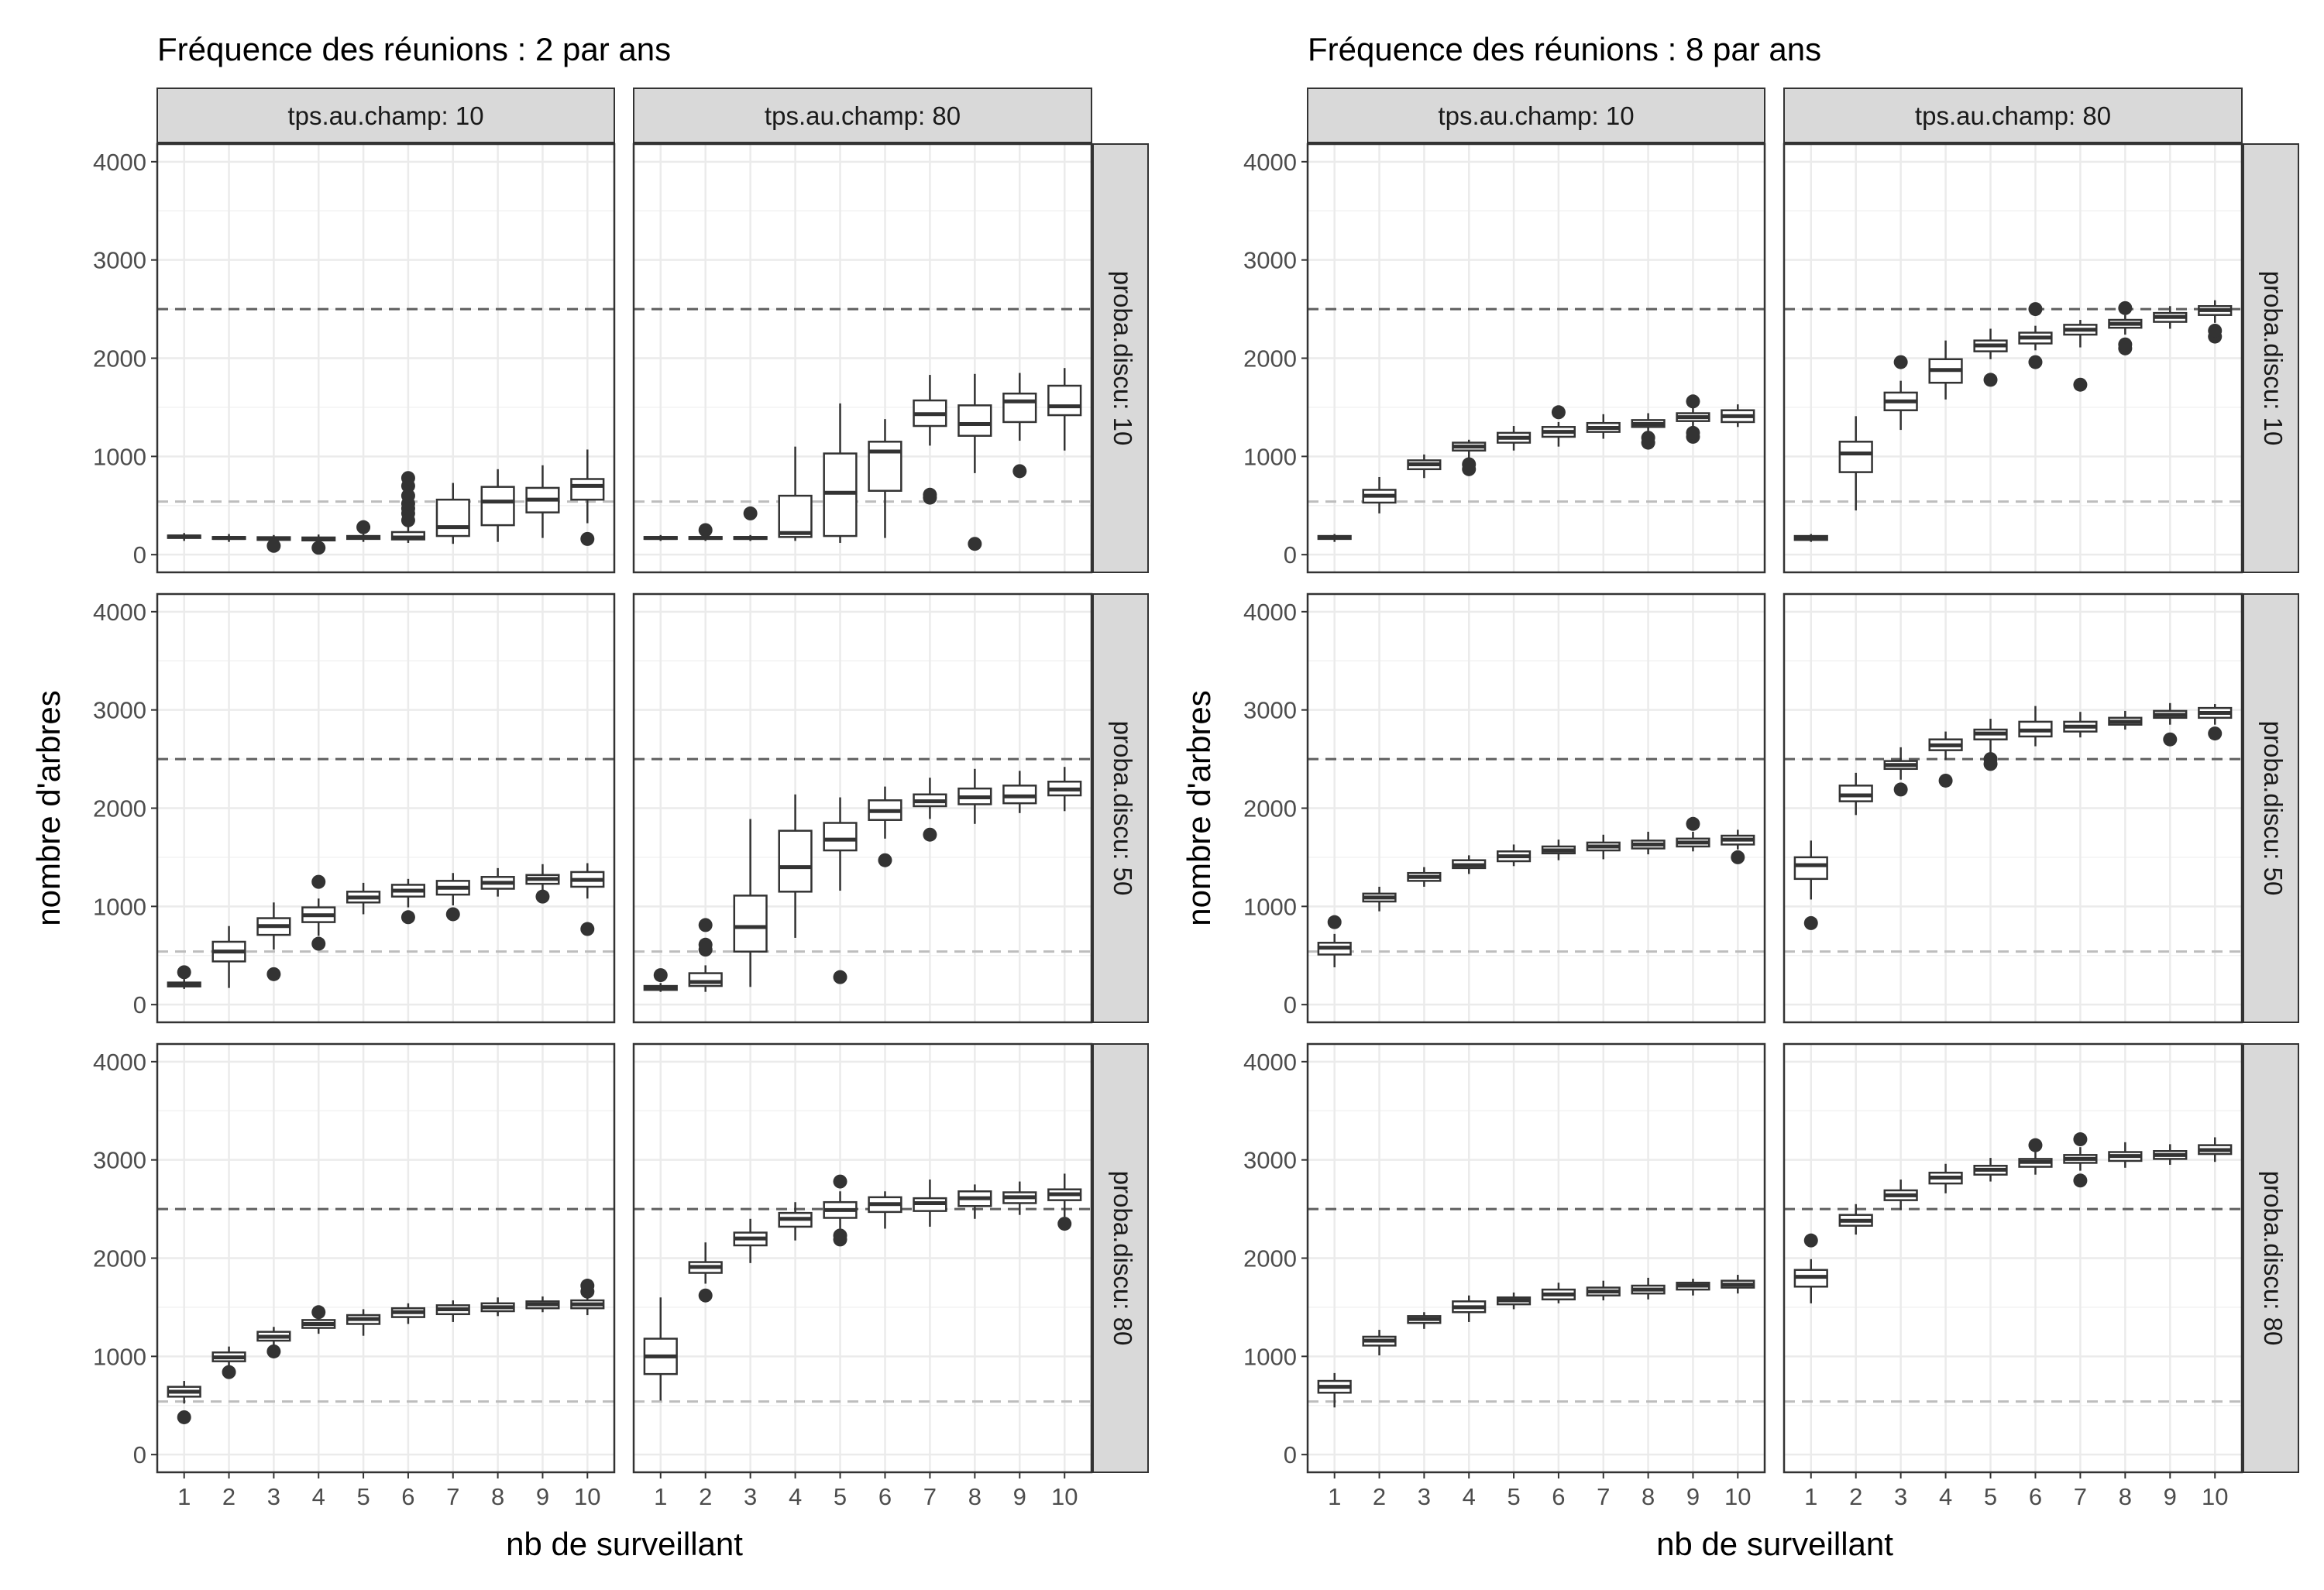 The height and width of the screenshot is (1590, 2324). What do you see at coordinates (1536, 115) in the screenshot?
I see `column-strip` at bounding box center [1536, 115].